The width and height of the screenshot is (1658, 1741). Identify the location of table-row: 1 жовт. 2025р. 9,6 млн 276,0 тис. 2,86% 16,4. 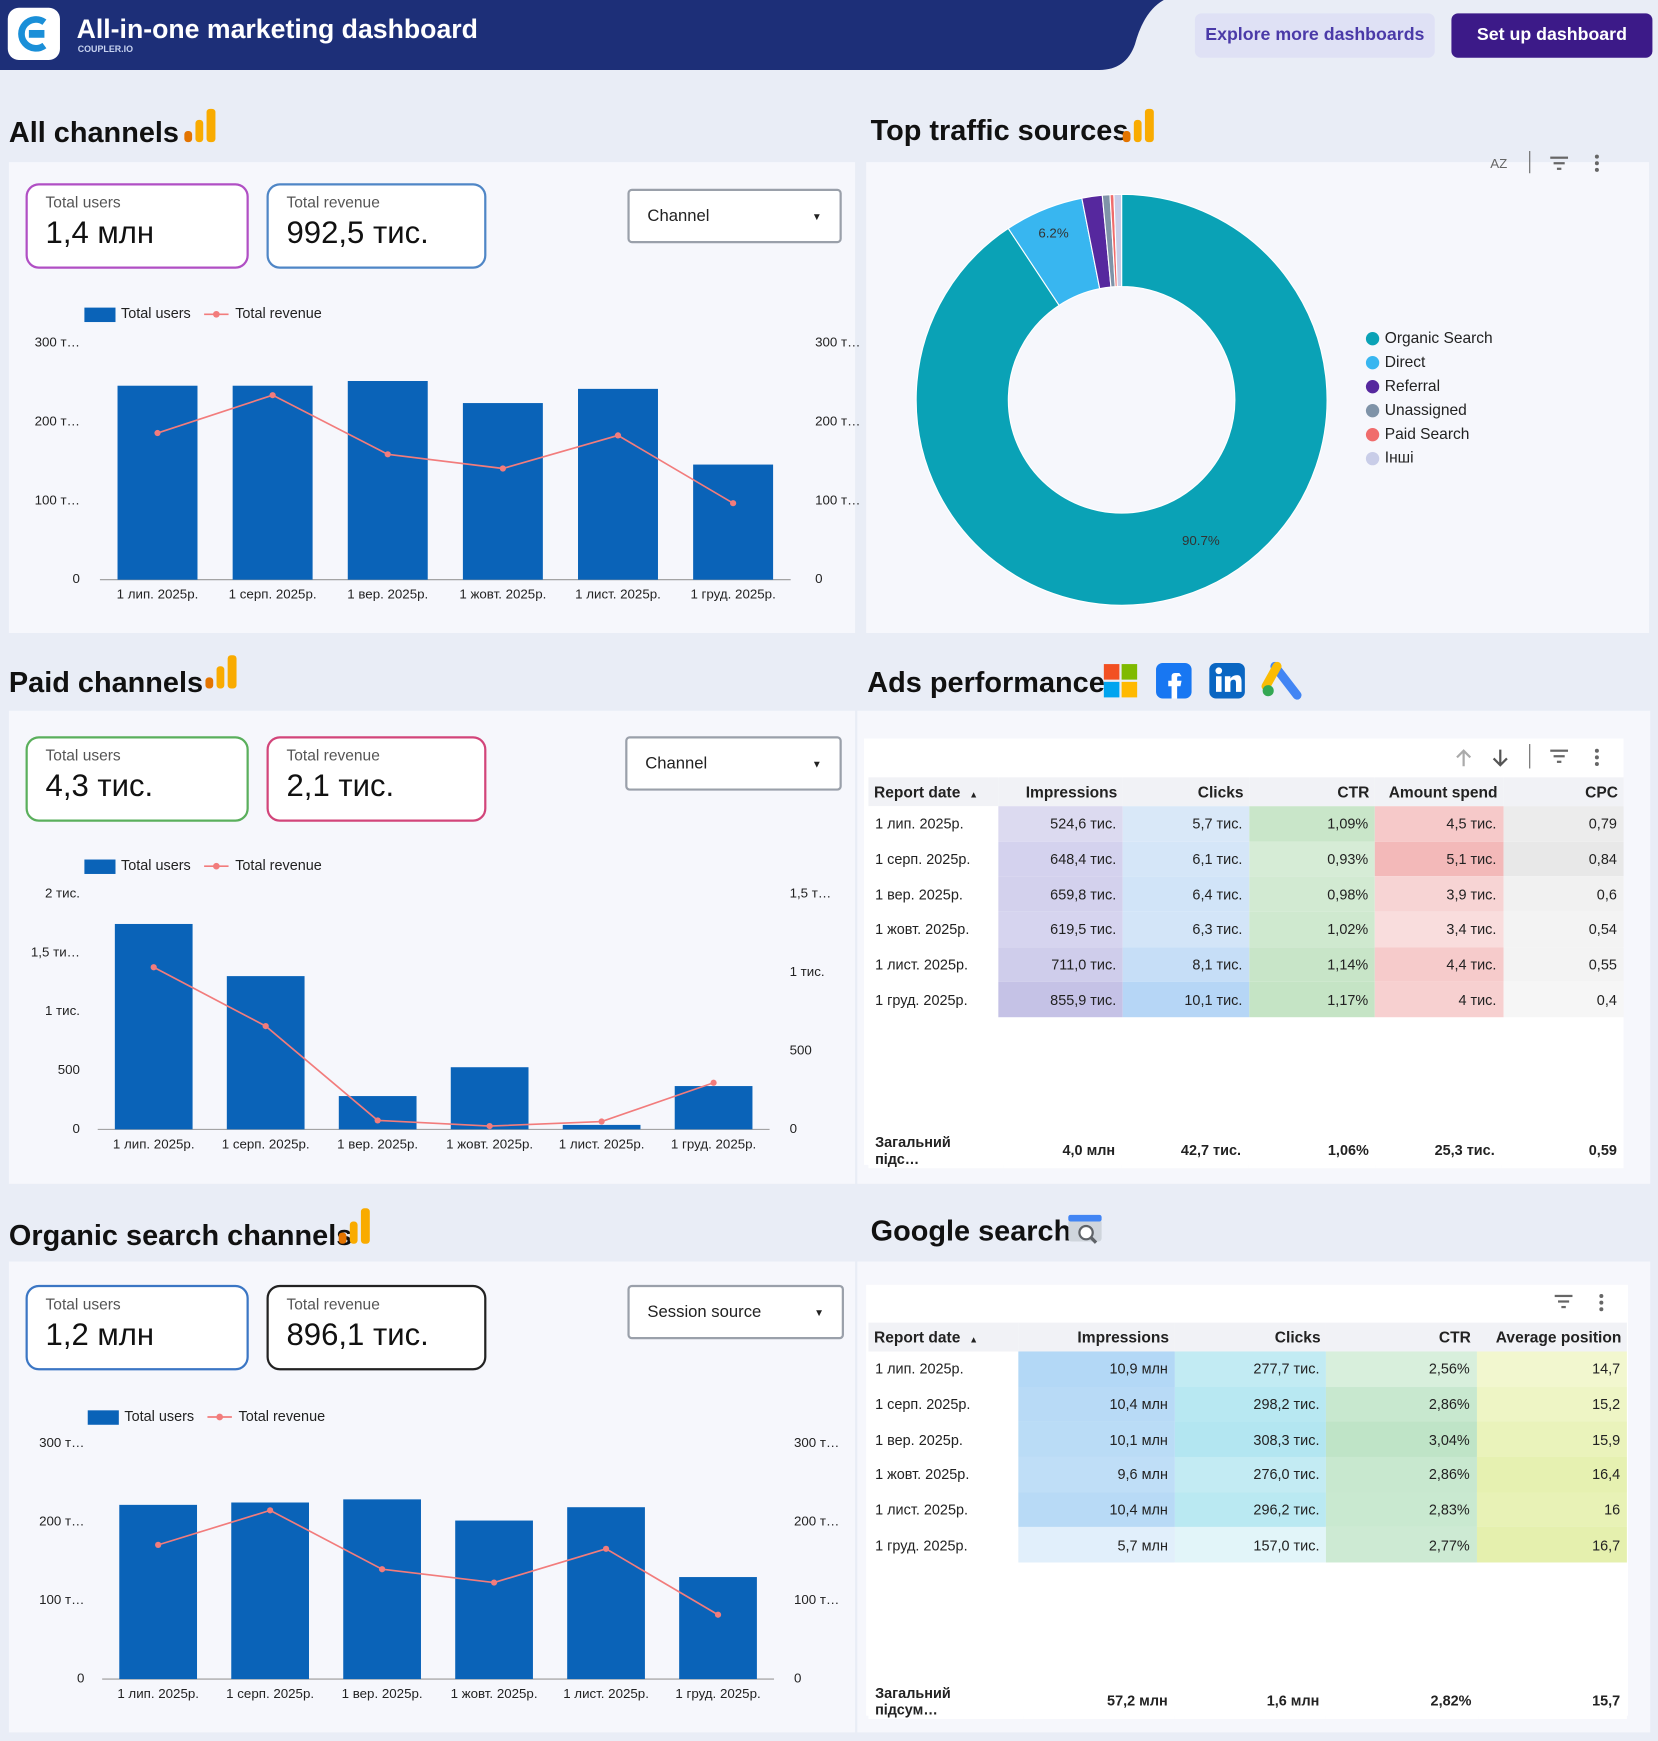
(1247, 1475).